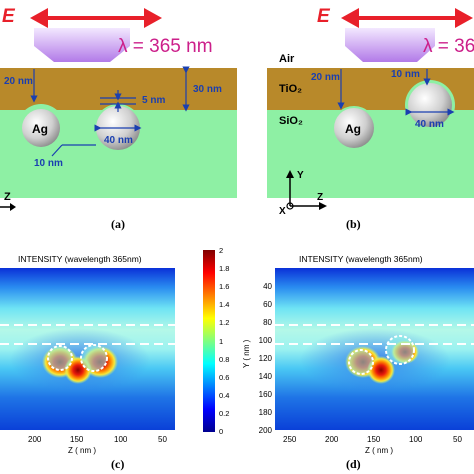  Describe the element at coordinates (266, 412) in the screenshot. I see `y-tick: 180` at that location.